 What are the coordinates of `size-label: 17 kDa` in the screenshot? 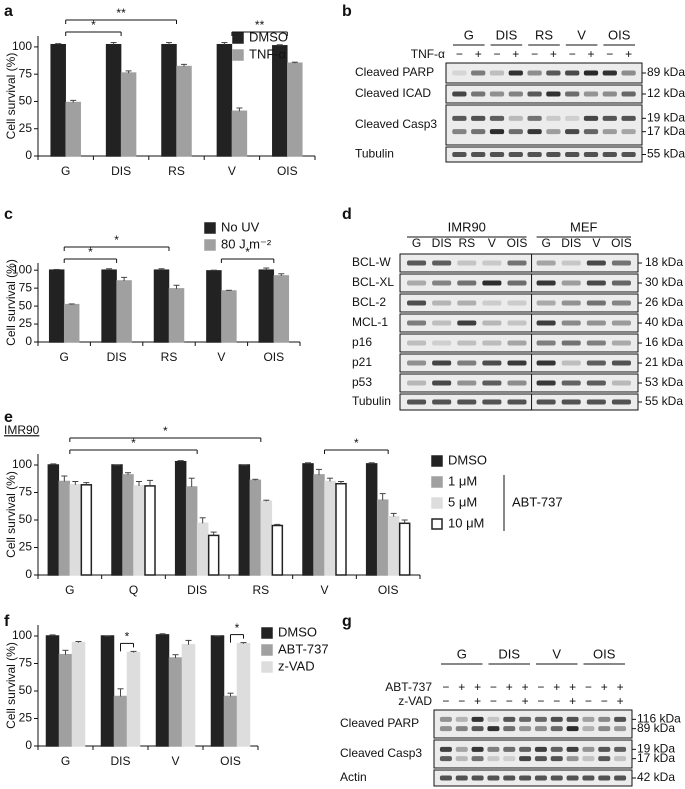 It's located at (666, 131).